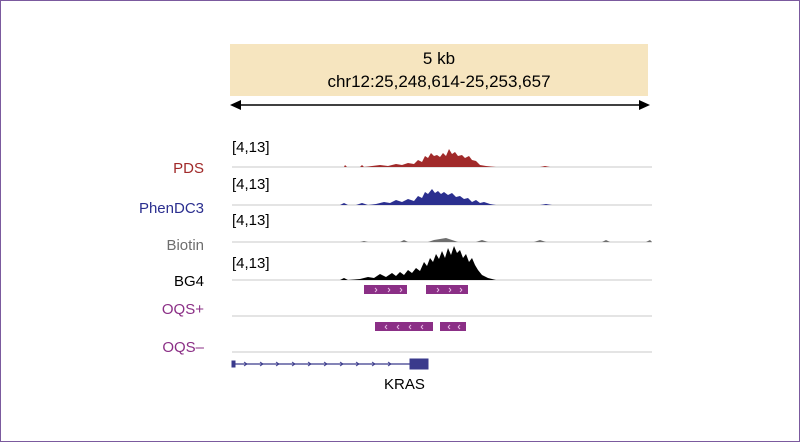 This screenshot has height=442, width=800. Describe the element at coordinates (251, 220) in the screenshot. I see `range-label-biotin: [4,13]` at that location.